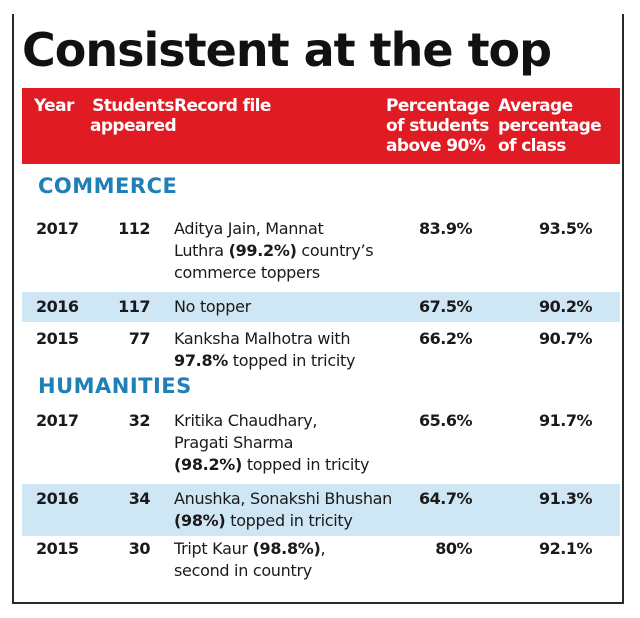  I want to click on header-average-line1: Average, so click(535, 106).